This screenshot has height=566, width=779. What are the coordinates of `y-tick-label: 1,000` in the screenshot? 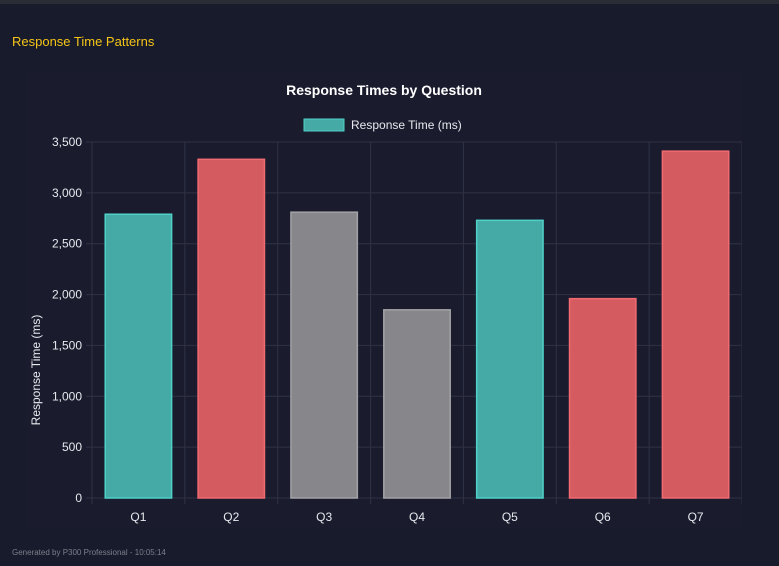 It's located at (67, 396).